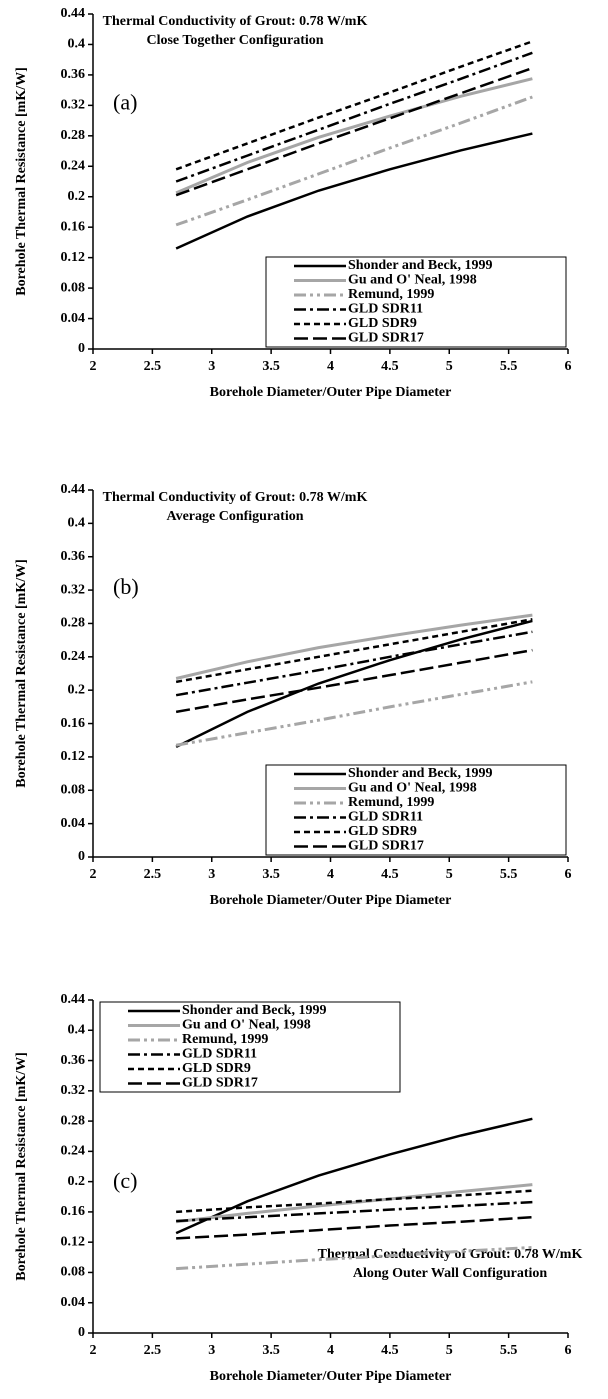  Describe the element at coordinates (125, 101) in the screenshot. I see `panel-label: (a)` at that location.